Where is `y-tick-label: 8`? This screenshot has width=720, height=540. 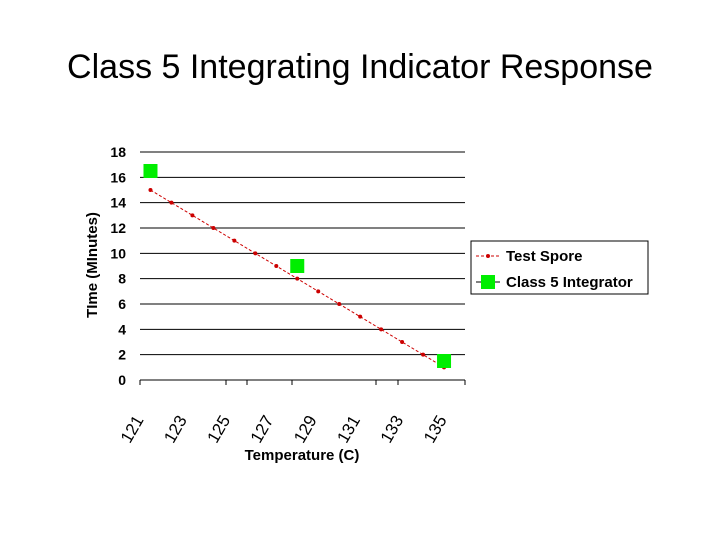
y-tick-label: 8 is located at coordinates (122, 279).